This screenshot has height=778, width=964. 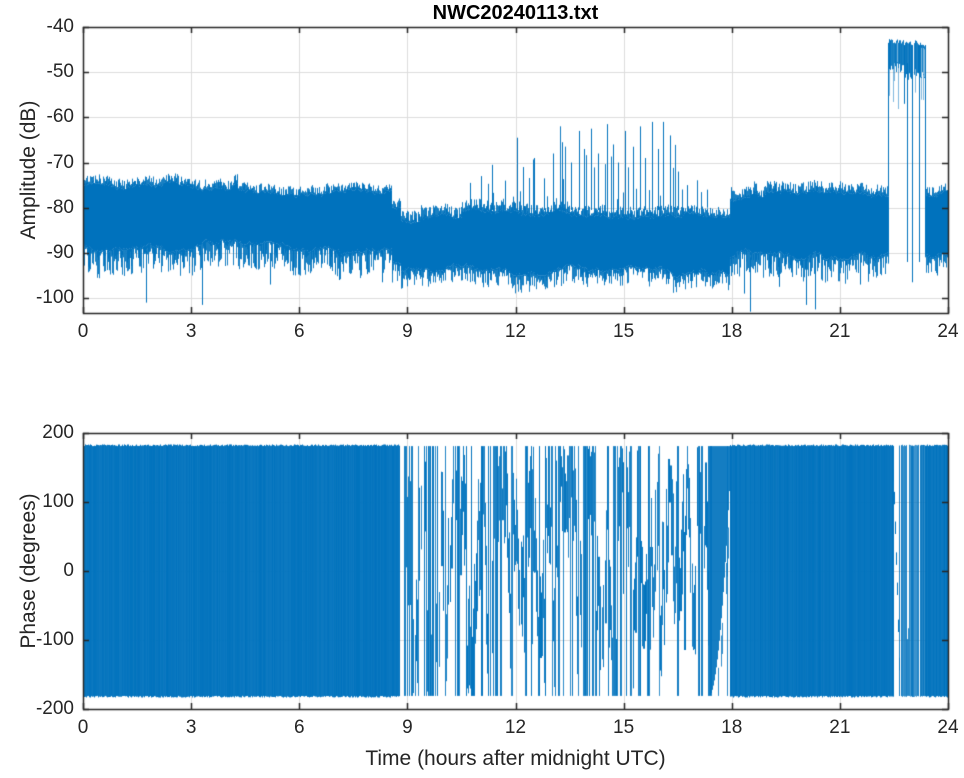 I want to click on phase-y-tick-label: 0, so click(x=68, y=570).